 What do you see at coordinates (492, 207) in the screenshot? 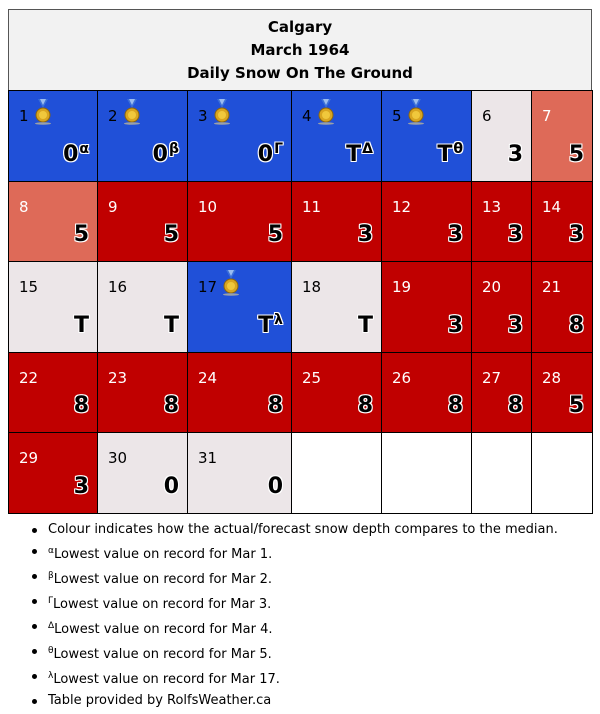
I see `day-number: 13` at bounding box center [492, 207].